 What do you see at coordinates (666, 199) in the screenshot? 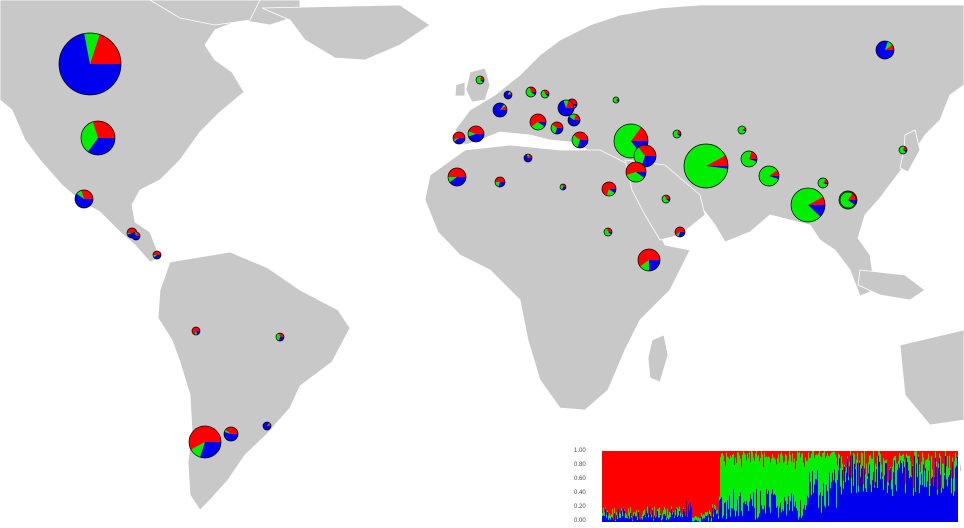
I see `pie-marker-arabia` at bounding box center [666, 199].